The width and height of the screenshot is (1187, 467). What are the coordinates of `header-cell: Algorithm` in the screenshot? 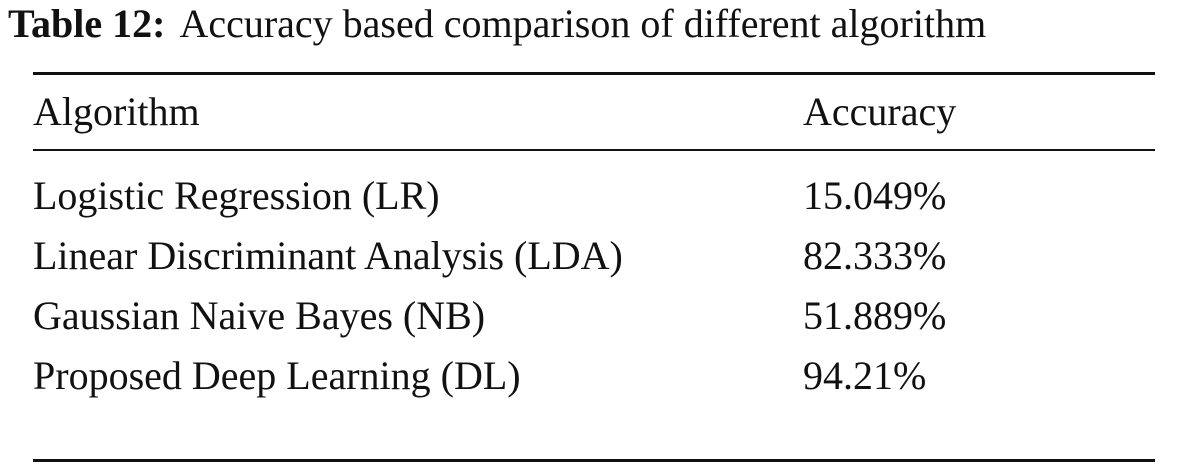 It's located at (116, 111).